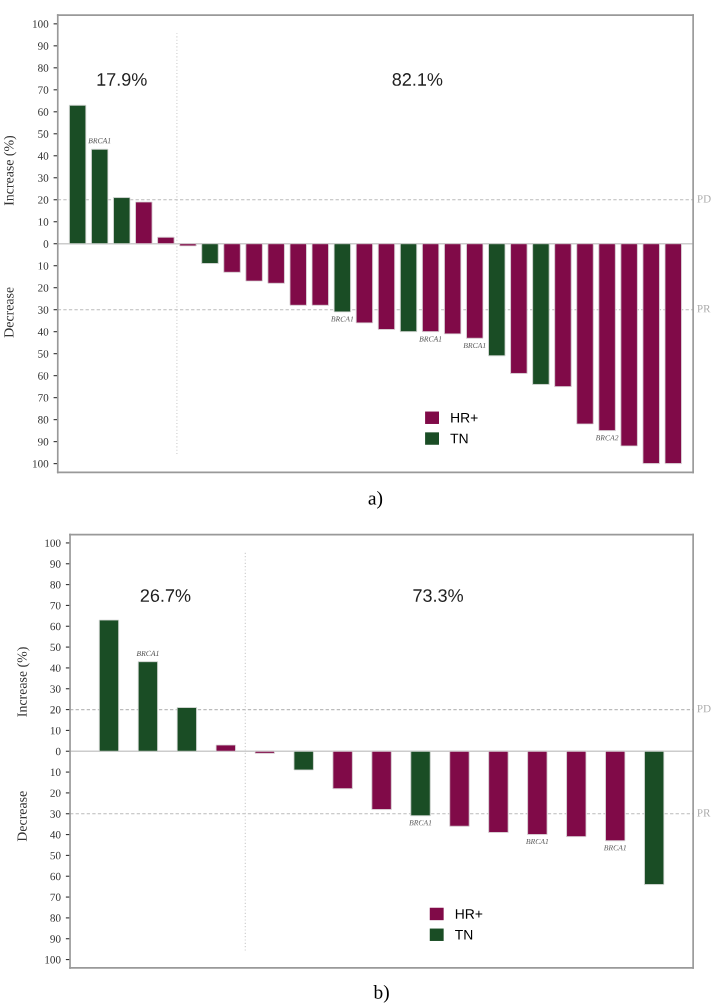 The height and width of the screenshot is (1003, 722). What do you see at coordinates (417, 79) in the screenshot?
I see `annotation: 82.1%` at bounding box center [417, 79].